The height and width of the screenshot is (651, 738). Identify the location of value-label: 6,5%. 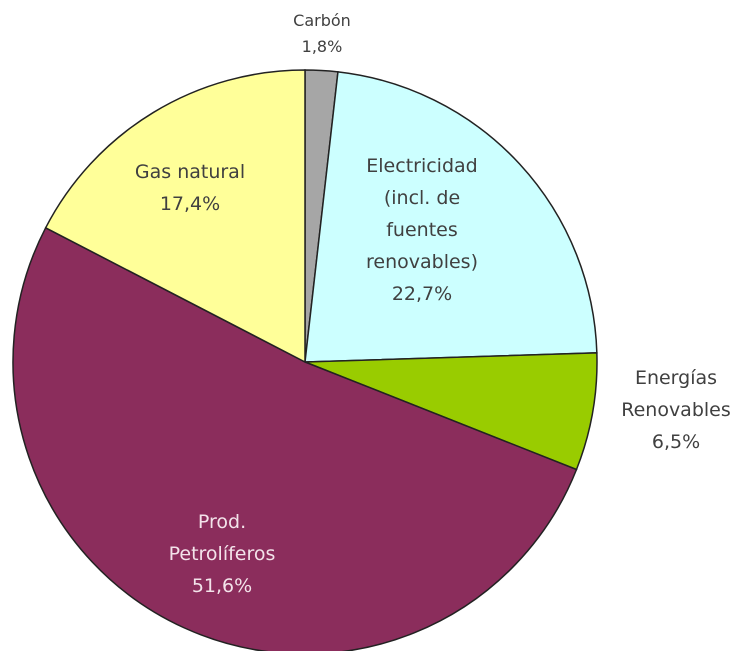
(676, 442).